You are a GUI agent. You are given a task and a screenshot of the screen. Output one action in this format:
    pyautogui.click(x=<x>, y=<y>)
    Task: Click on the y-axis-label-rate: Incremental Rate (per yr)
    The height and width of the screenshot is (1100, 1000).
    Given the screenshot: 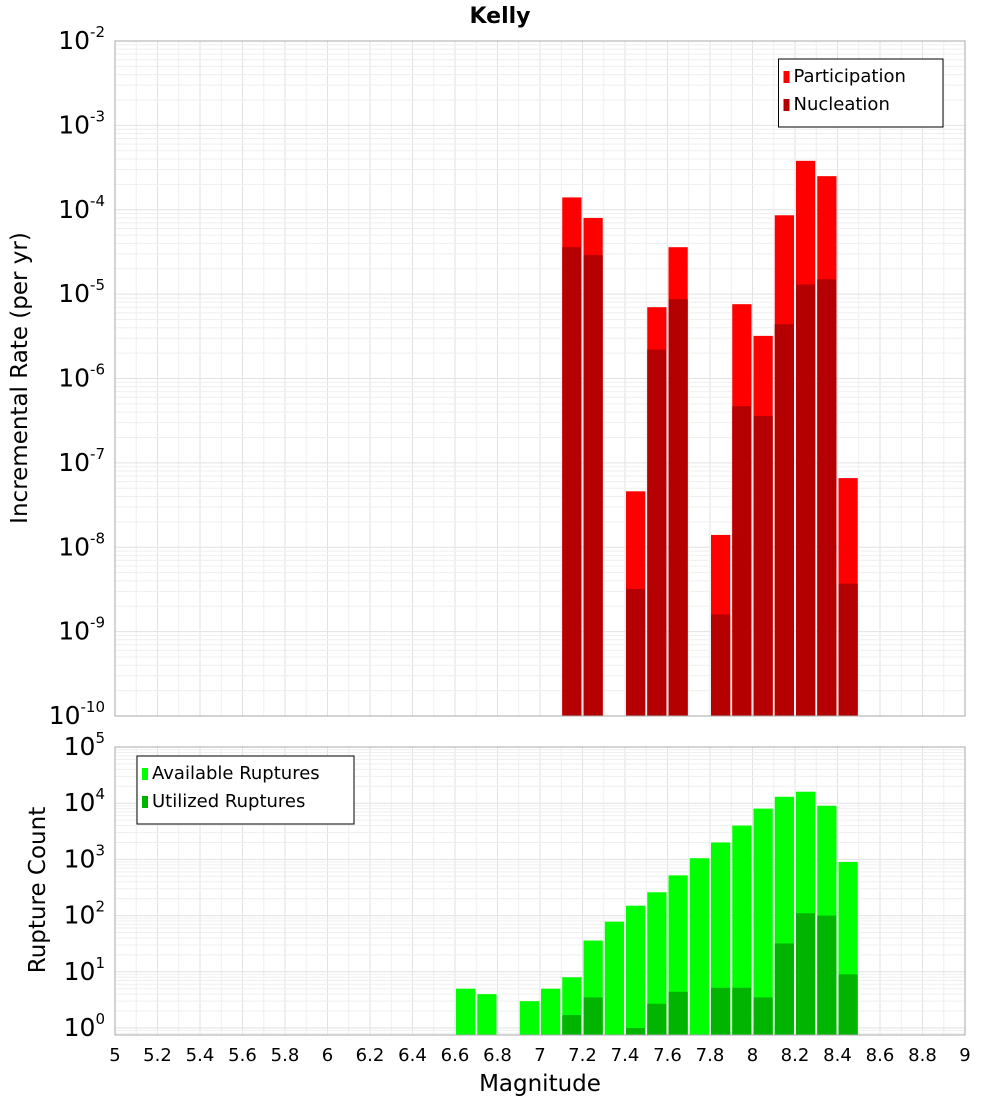 What is the action you would take?
    pyautogui.click(x=20, y=378)
    